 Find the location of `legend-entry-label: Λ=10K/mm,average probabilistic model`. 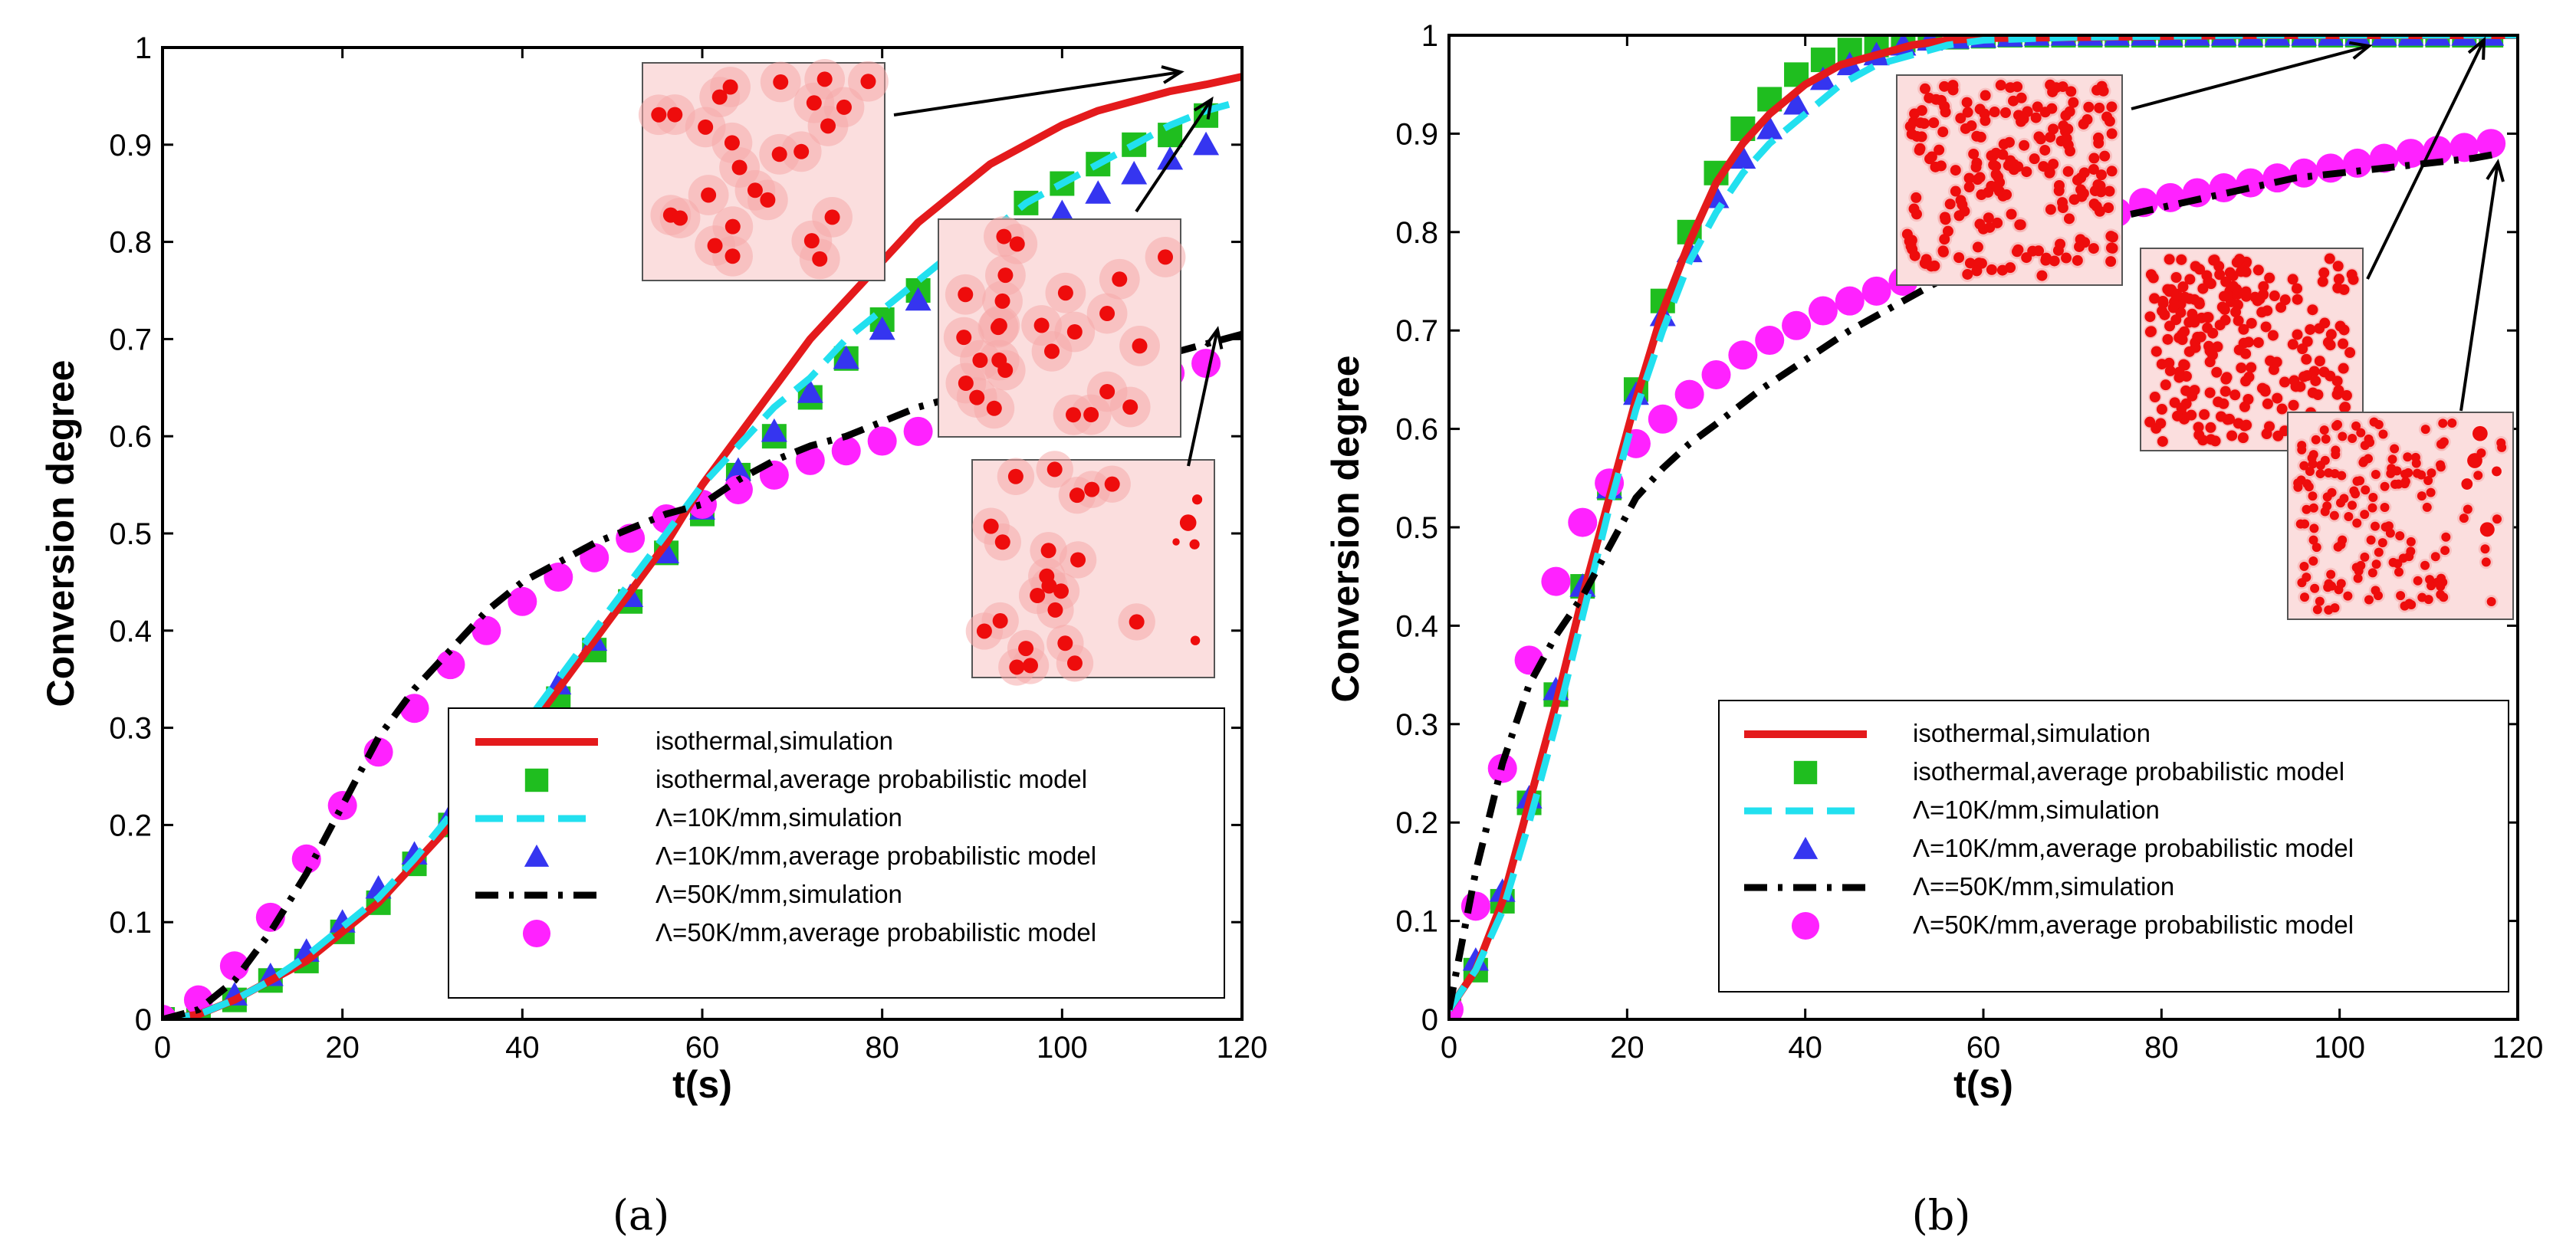

legend-entry-label: Λ=10K/mm,average probabilistic model is located at coordinates (876, 856).